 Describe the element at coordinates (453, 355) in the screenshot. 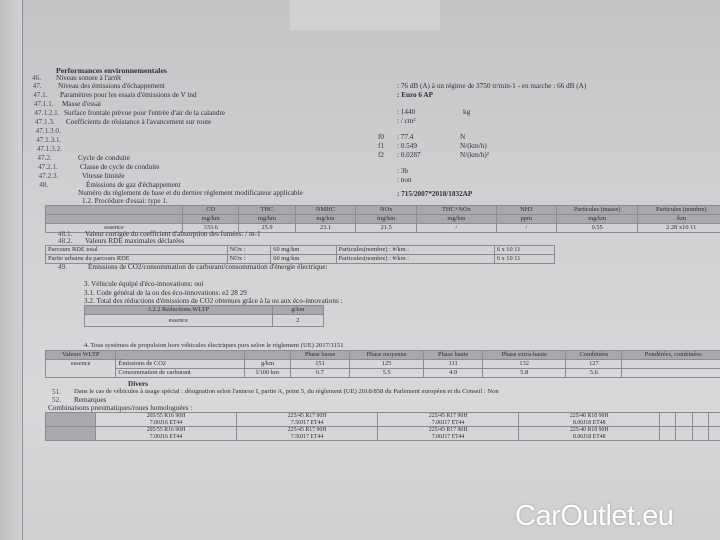

I see `column-header: Phase haute` at that location.